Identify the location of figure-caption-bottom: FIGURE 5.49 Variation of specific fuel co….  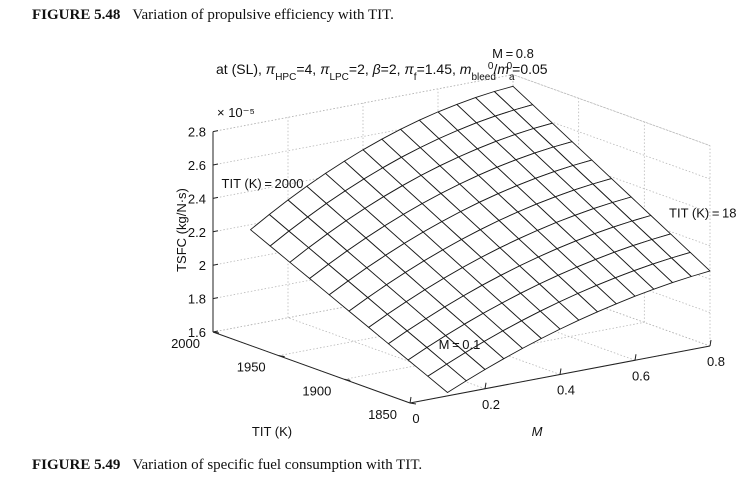
(227, 465).